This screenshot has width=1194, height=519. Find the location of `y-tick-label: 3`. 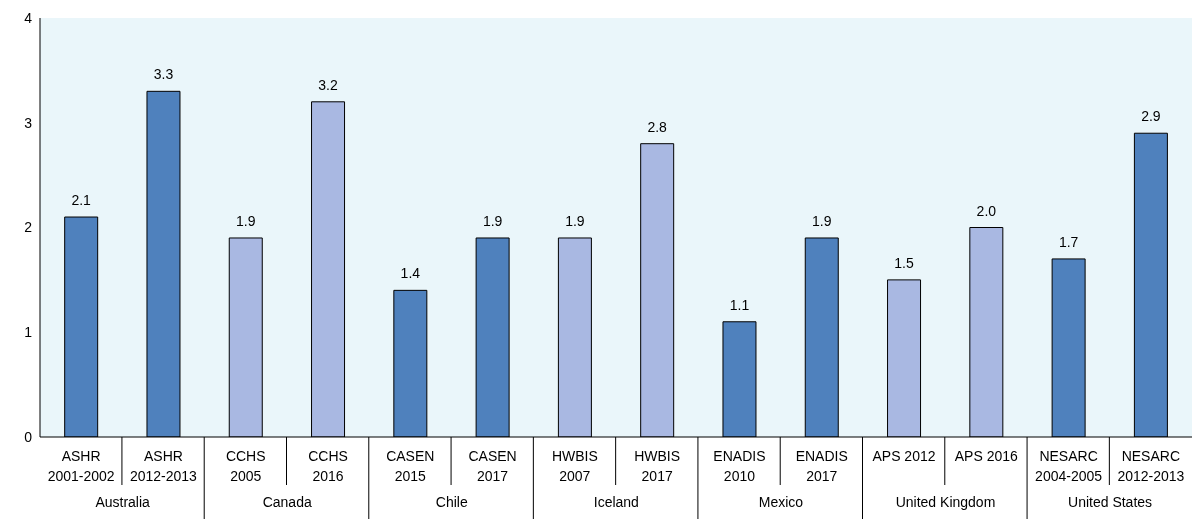

y-tick-label: 3 is located at coordinates (28, 122).